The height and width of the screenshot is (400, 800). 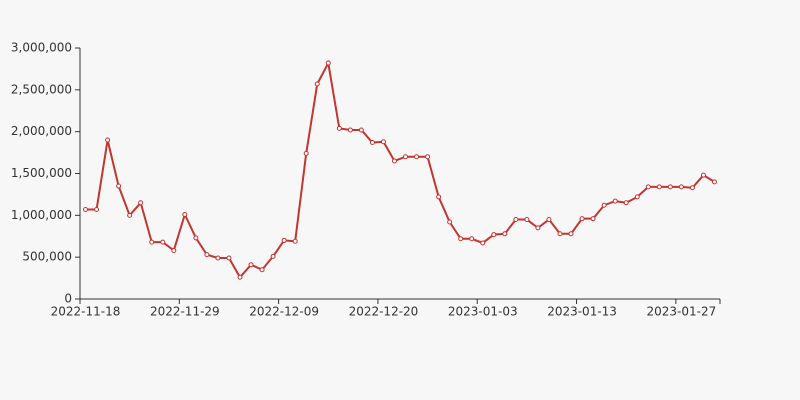 What do you see at coordinates (41, 173) in the screenshot?
I see `y-tick-label: 1,500,000` at bounding box center [41, 173].